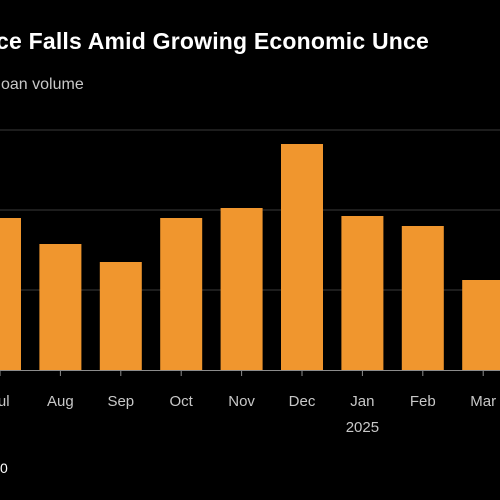  What do you see at coordinates (120, 401) in the screenshot?
I see `x-tick-label-sep: Sep` at bounding box center [120, 401].